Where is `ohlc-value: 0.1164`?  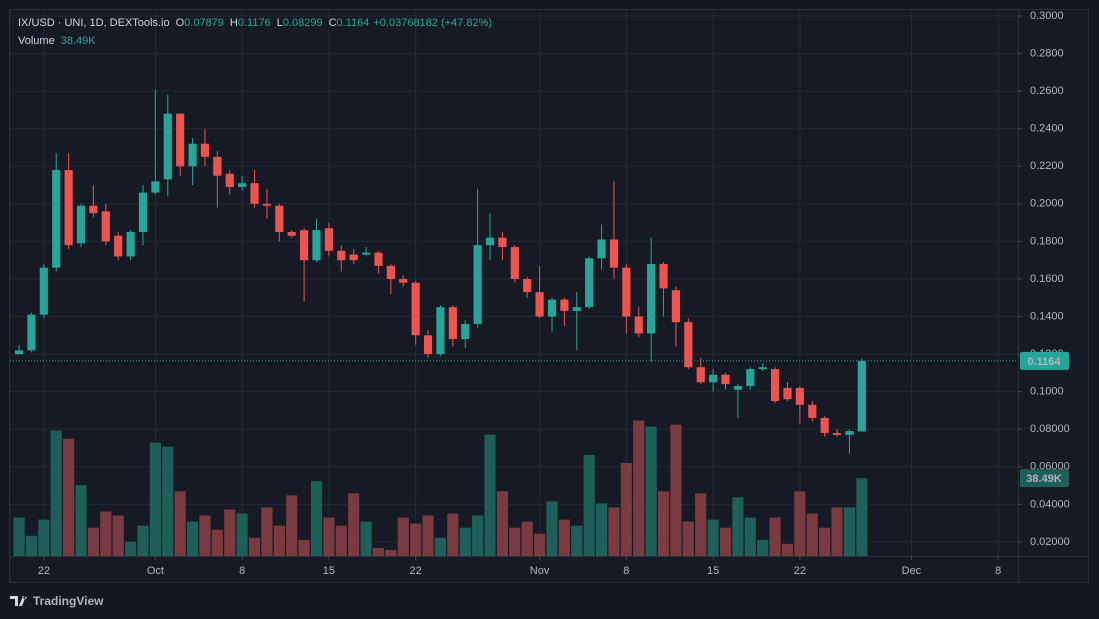
ohlc-value: 0.1164 is located at coordinates (353, 23).